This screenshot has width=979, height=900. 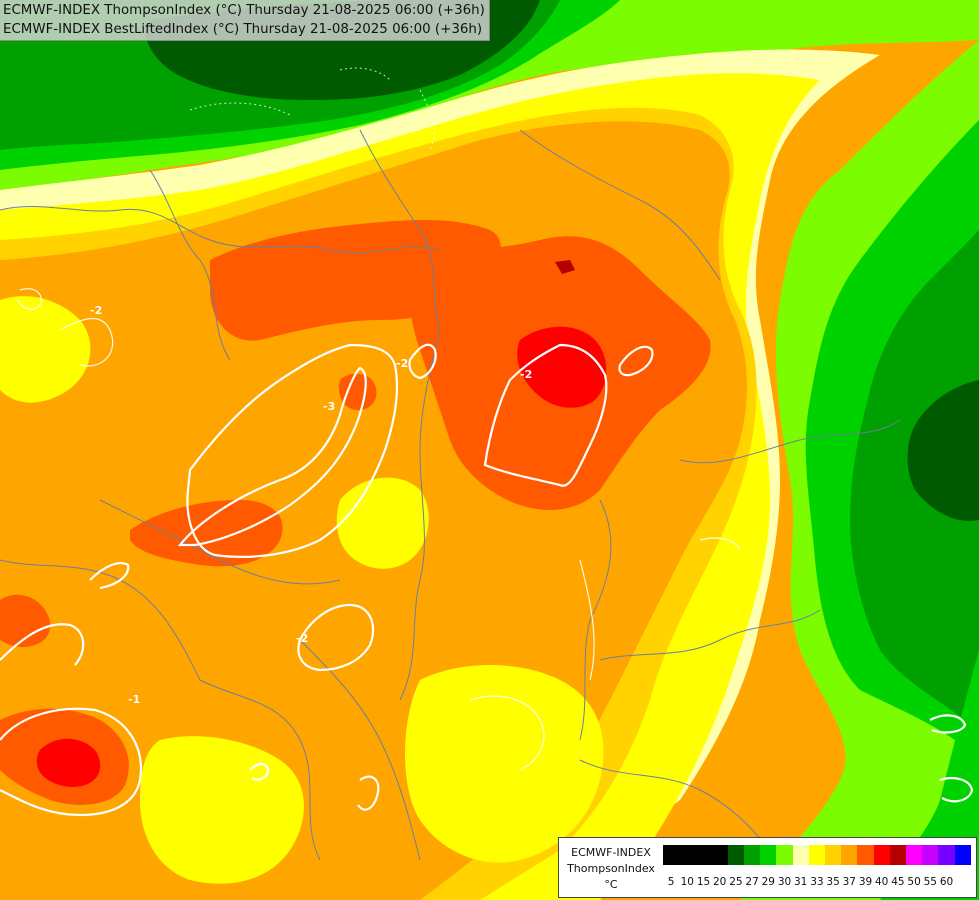 What do you see at coordinates (611, 884) in the screenshot?
I see `legend-unit: °C` at bounding box center [611, 884].